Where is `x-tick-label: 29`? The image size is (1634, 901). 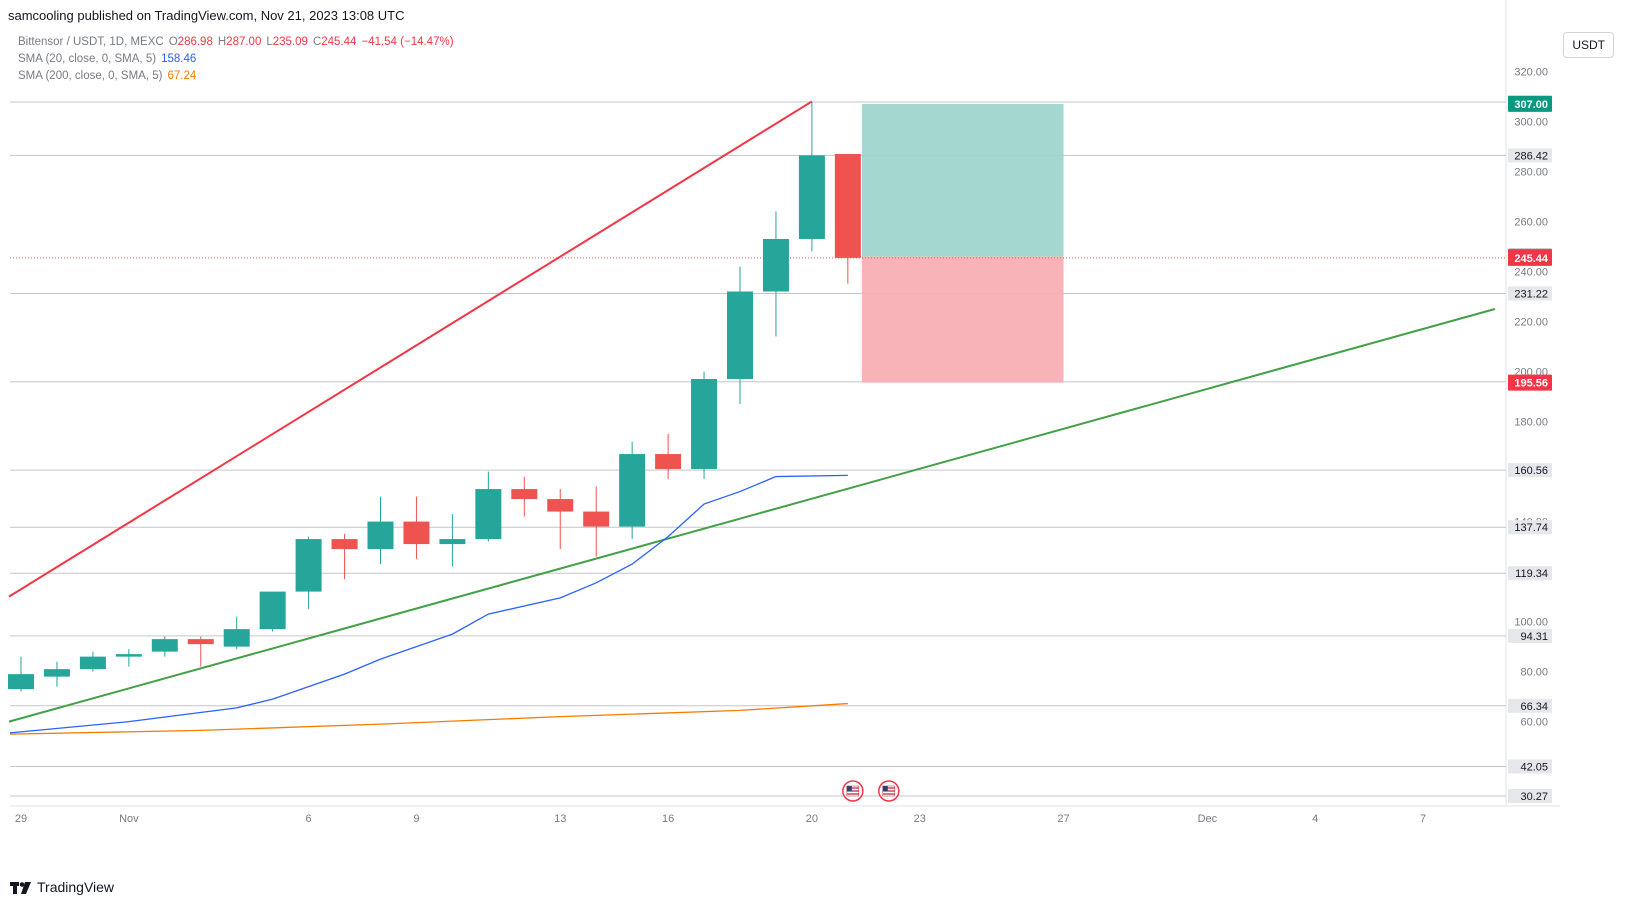 x-tick-label: 29 is located at coordinates (21, 819).